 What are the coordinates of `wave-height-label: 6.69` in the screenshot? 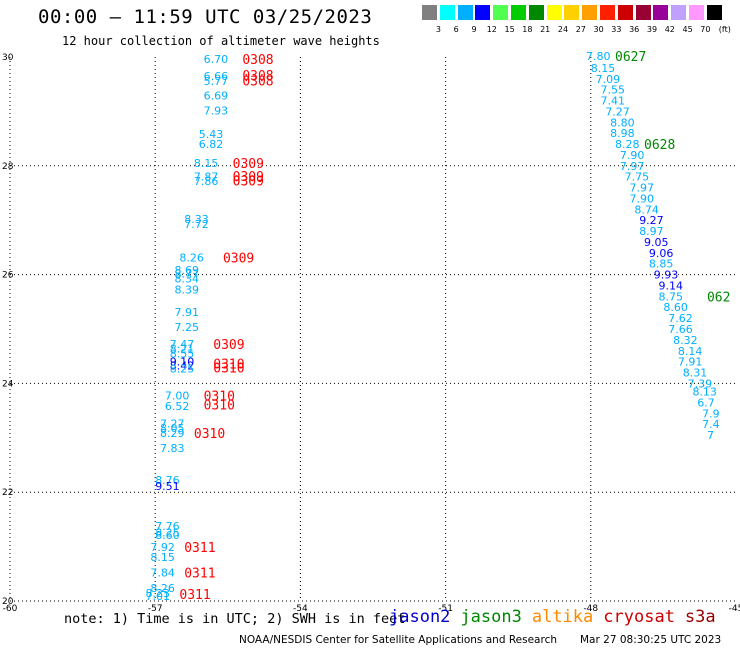 It's located at (216, 96).